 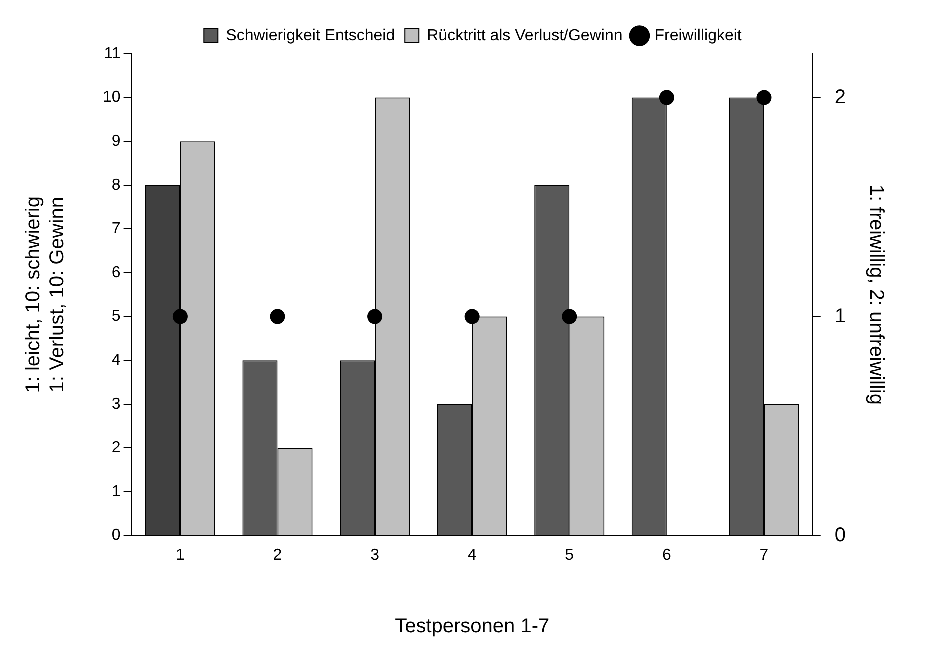 I want to click on y-tick-label: 0, so click(x=116, y=535).